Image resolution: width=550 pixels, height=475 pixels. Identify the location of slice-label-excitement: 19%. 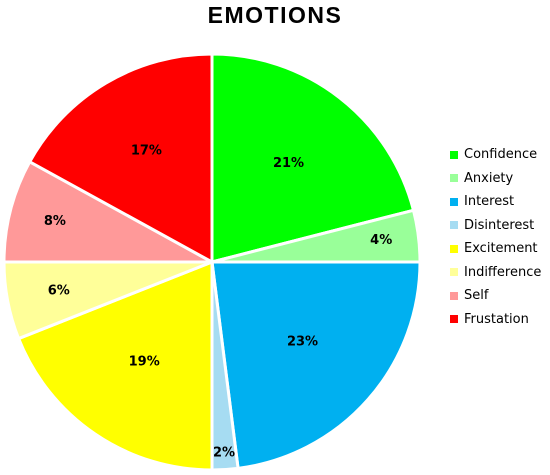
(144, 361).